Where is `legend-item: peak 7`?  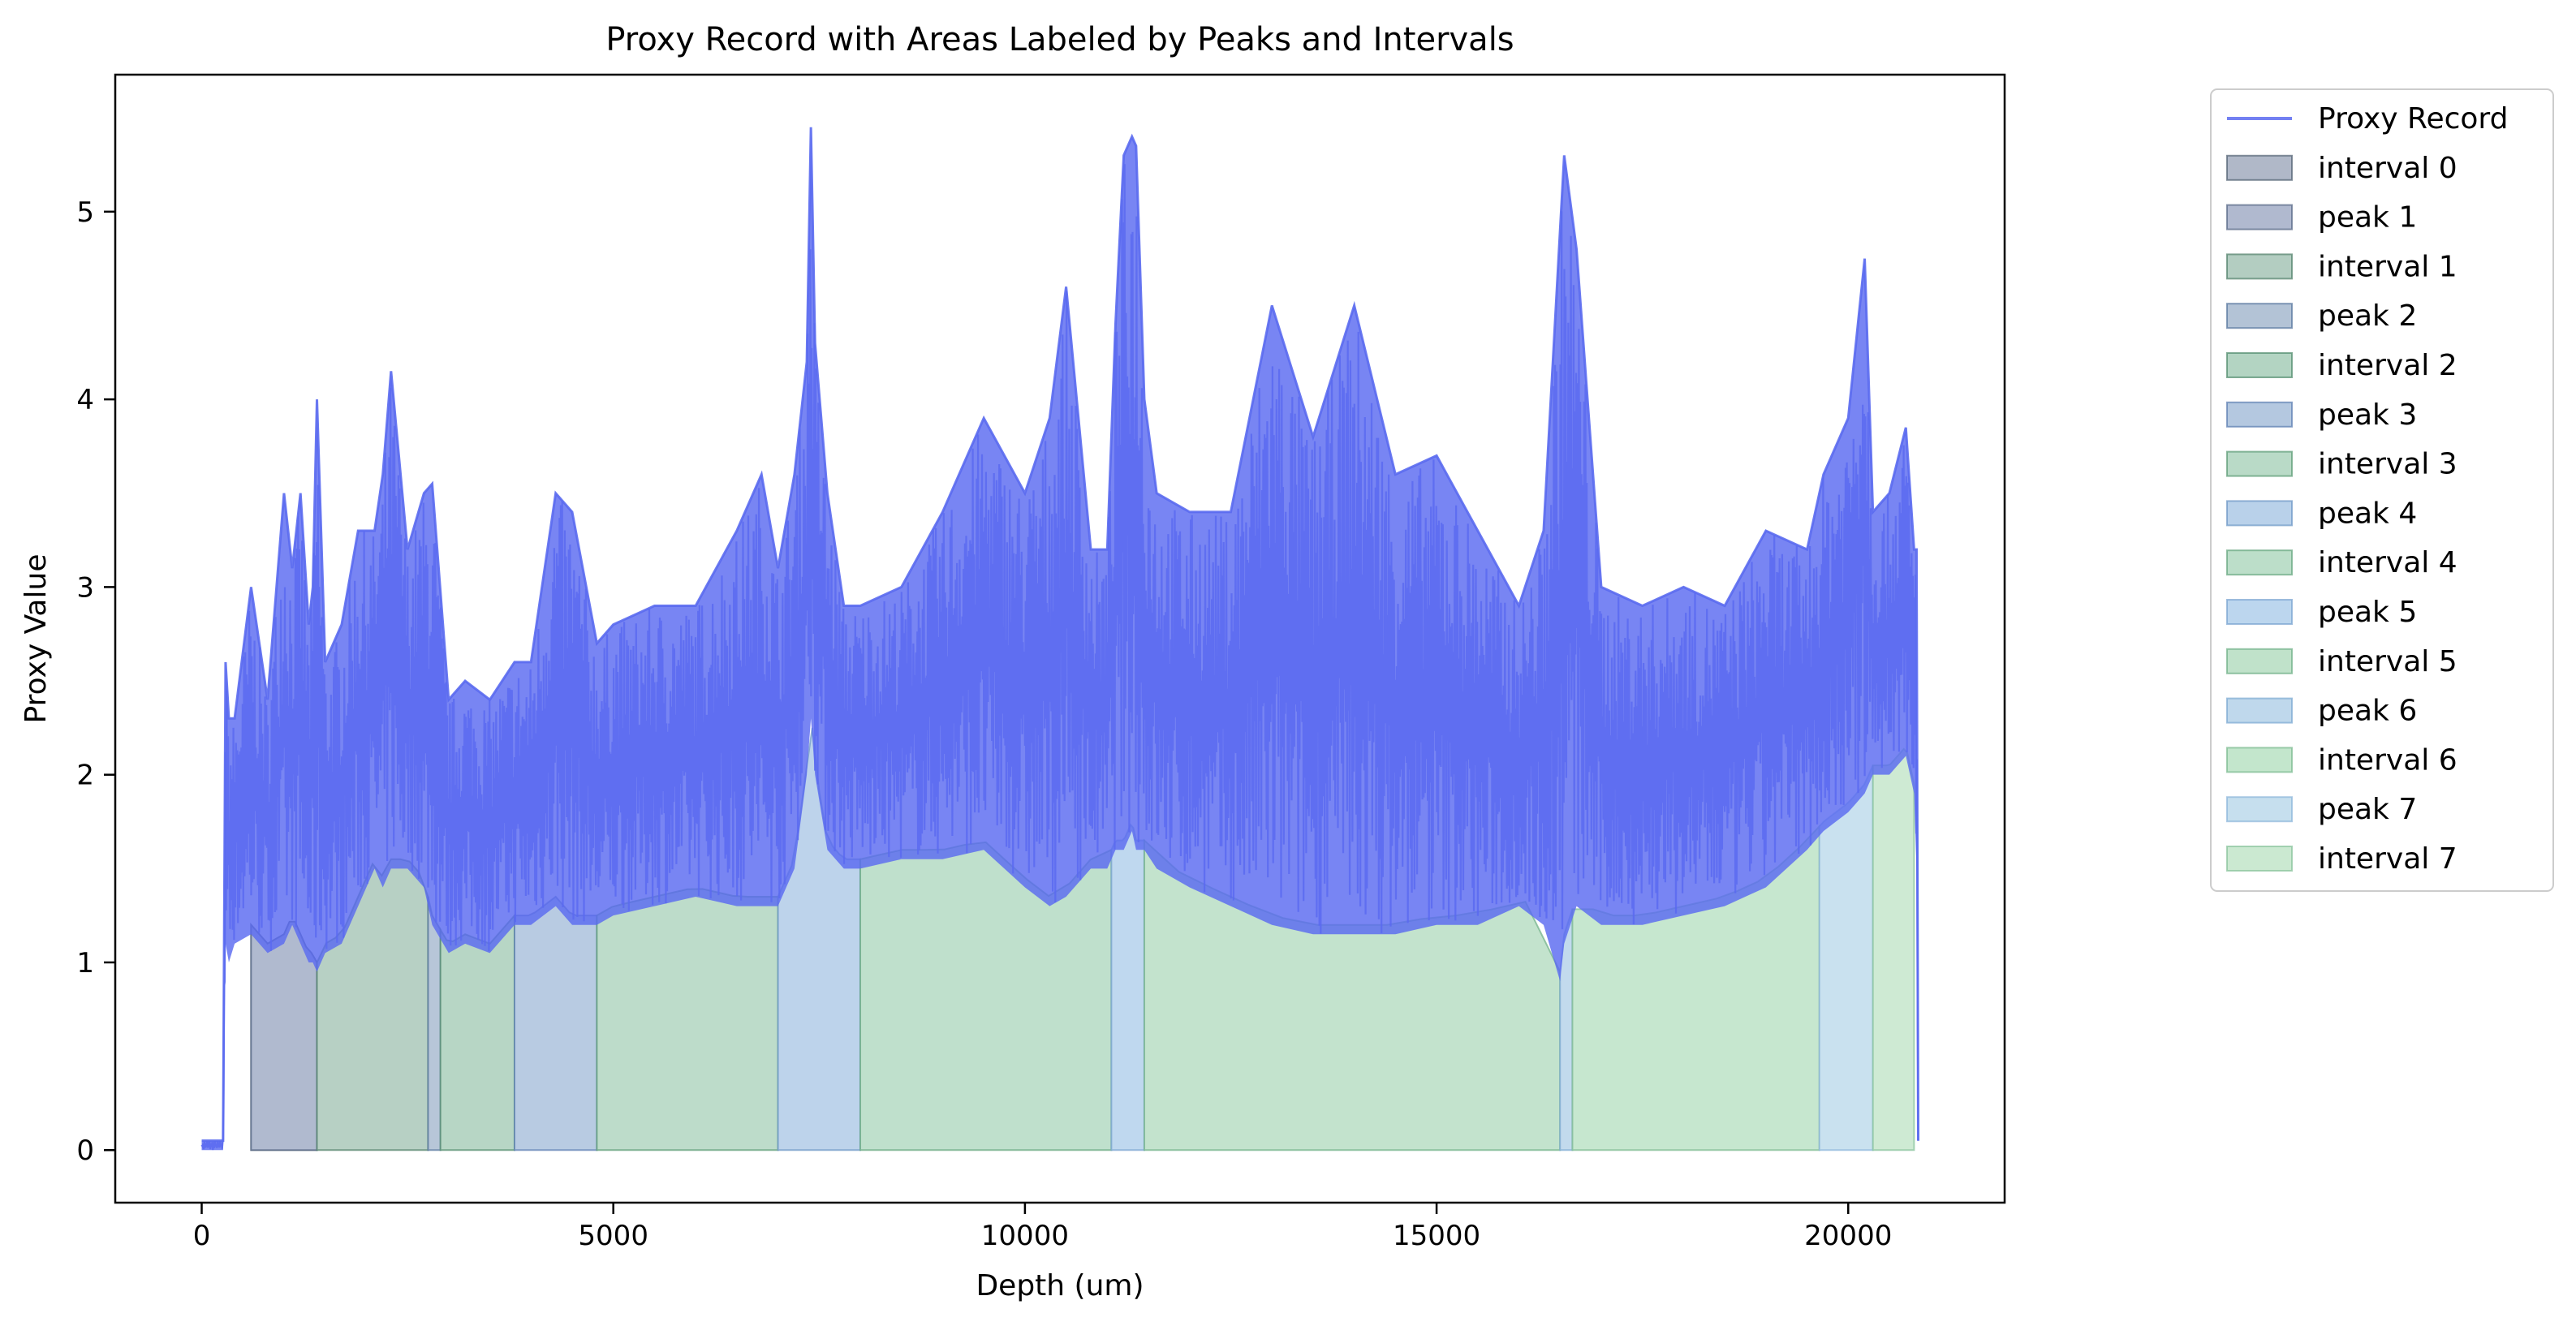
legend-item: peak 7 is located at coordinates (2322, 809).